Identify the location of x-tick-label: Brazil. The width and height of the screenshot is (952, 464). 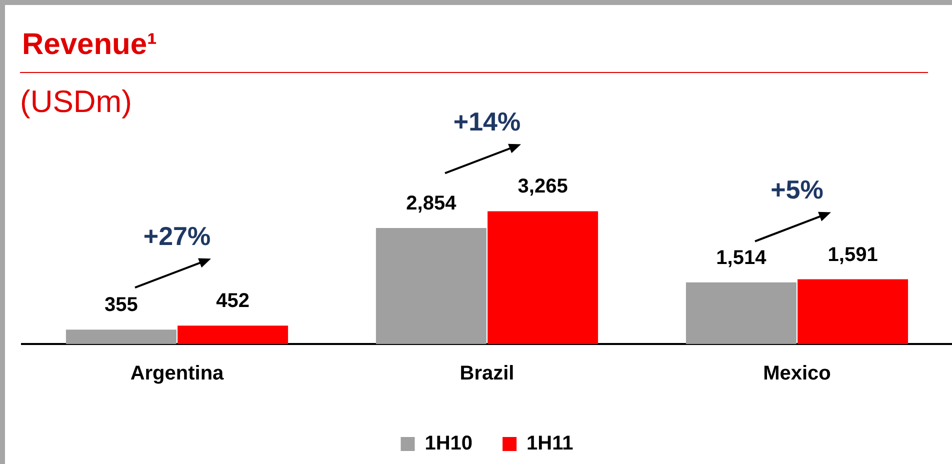
(487, 373).